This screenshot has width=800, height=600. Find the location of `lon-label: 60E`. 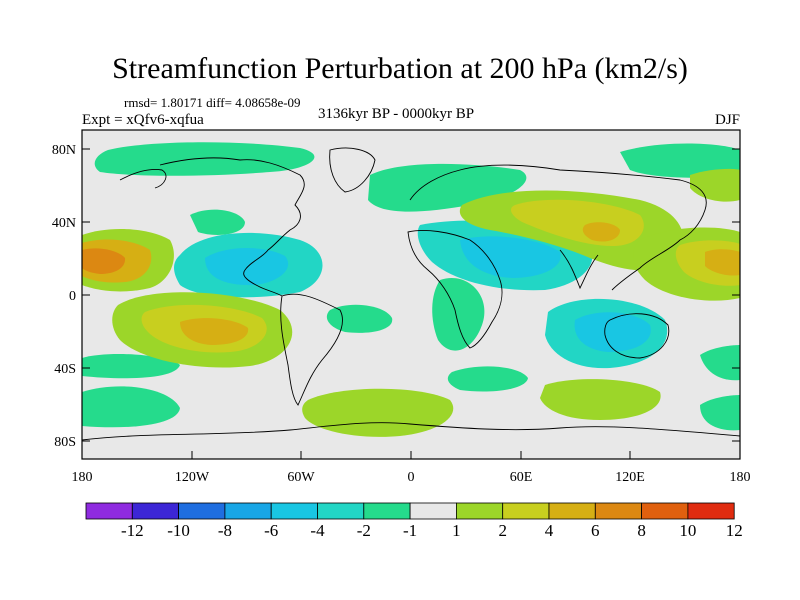

lon-label: 60E is located at coordinates (521, 477).